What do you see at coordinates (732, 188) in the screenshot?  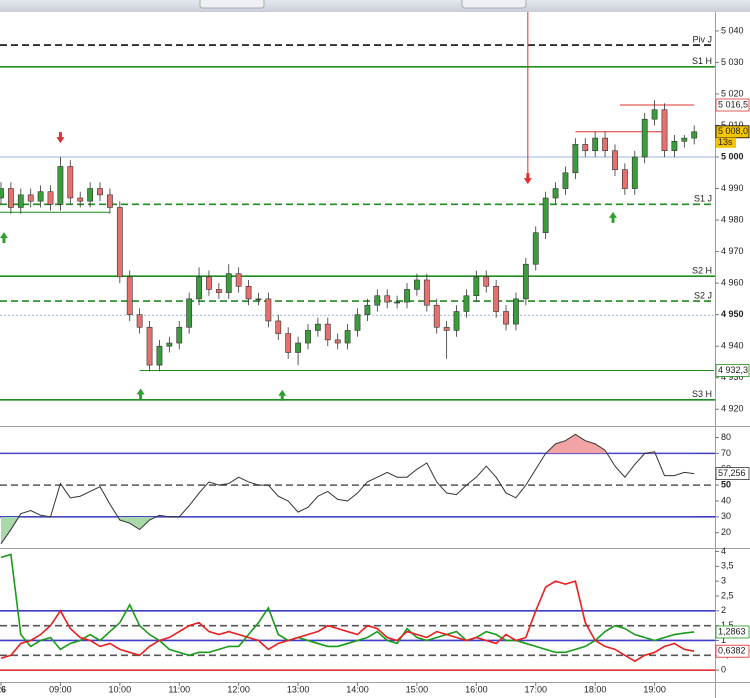 I see `y-tick-label: 4 990` at bounding box center [732, 188].